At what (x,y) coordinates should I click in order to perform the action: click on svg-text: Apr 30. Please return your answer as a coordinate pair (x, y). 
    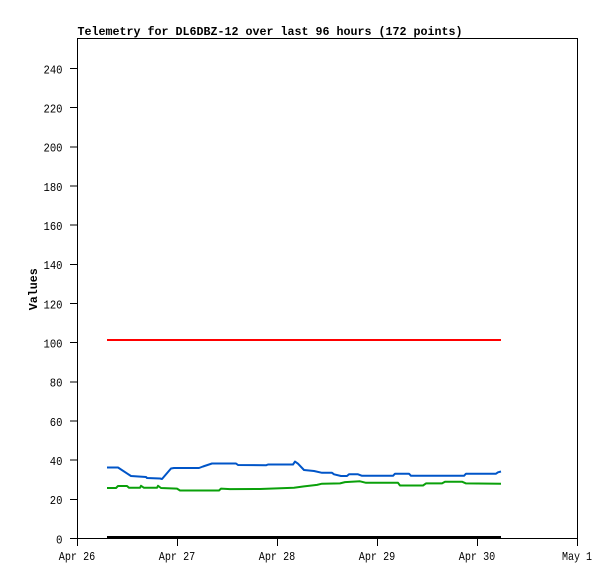
    Looking at the image, I should click on (477, 557).